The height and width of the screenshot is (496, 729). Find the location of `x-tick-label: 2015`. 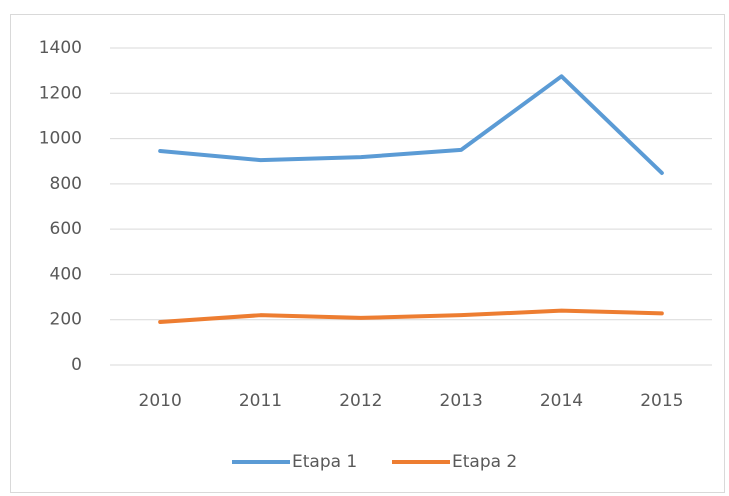

x-tick-label: 2015 is located at coordinates (661, 401).